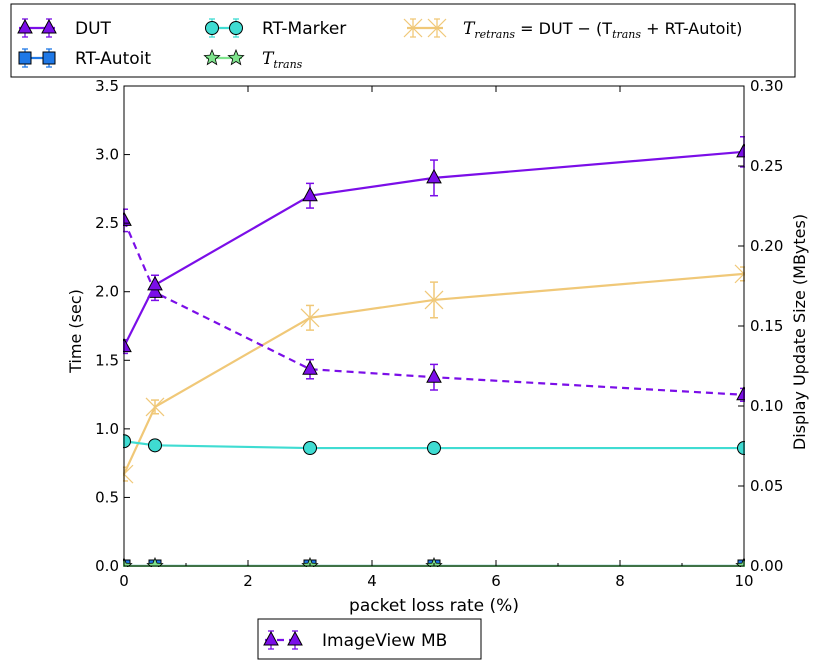 This screenshot has width=821, height=669. Describe the element at coordinates (107, 566) in the screenshot. I see `y-tick-label-0: 0.0` at that location.